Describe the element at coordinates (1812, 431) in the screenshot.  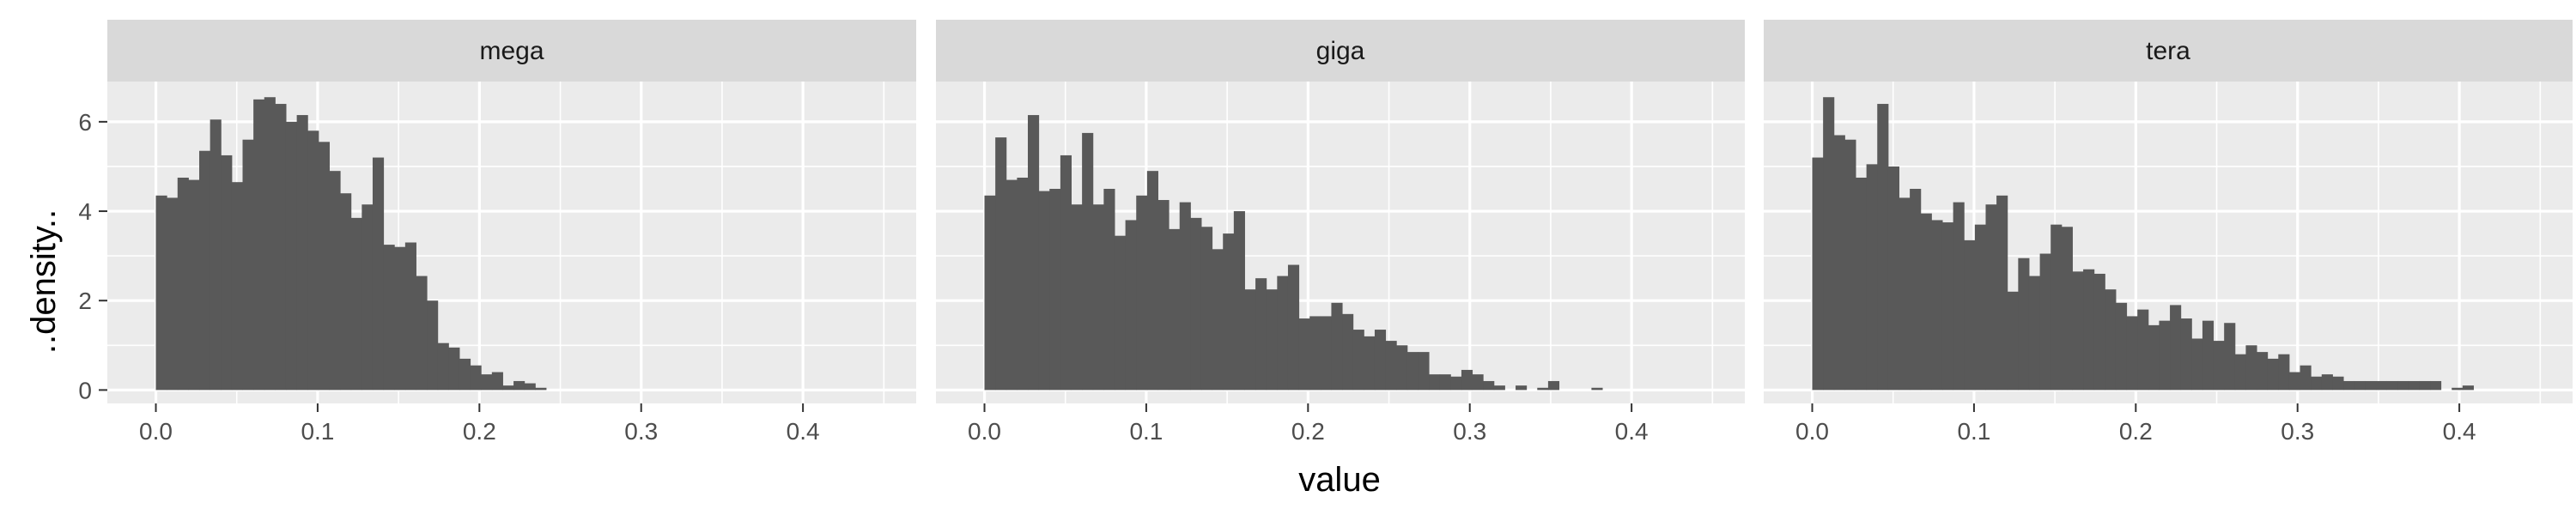
I see `x-tick-label: 0.0` at that location.